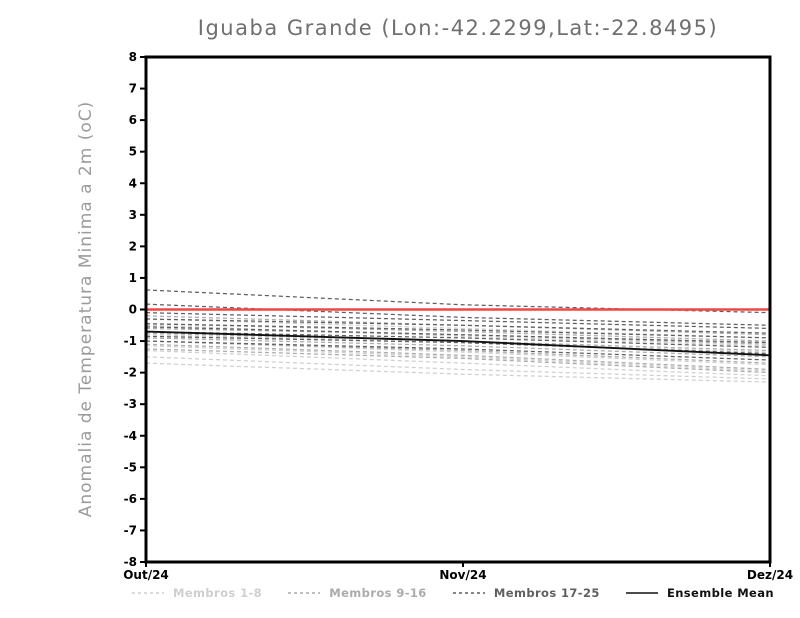  Describe the element at coordinates (130, 530) in the screenshot. I see `y-tick-label: -7` at that location.